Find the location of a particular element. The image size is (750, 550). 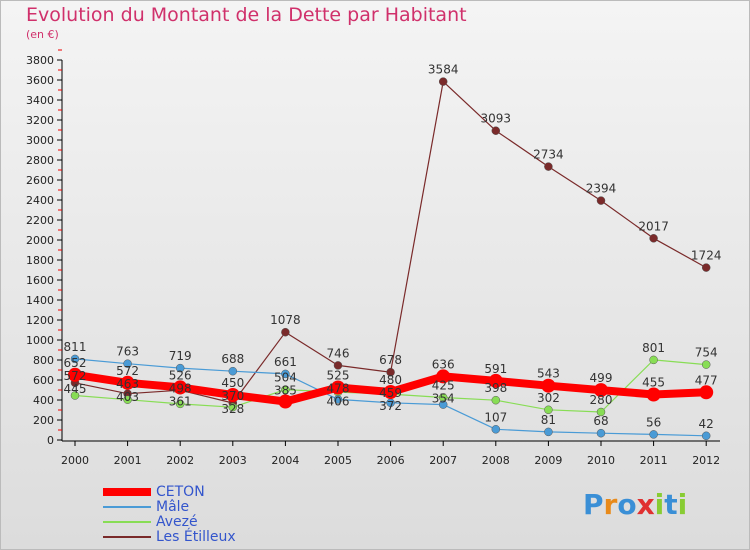

legend-label: Les Étilleux is located at coordinates (196, 537).